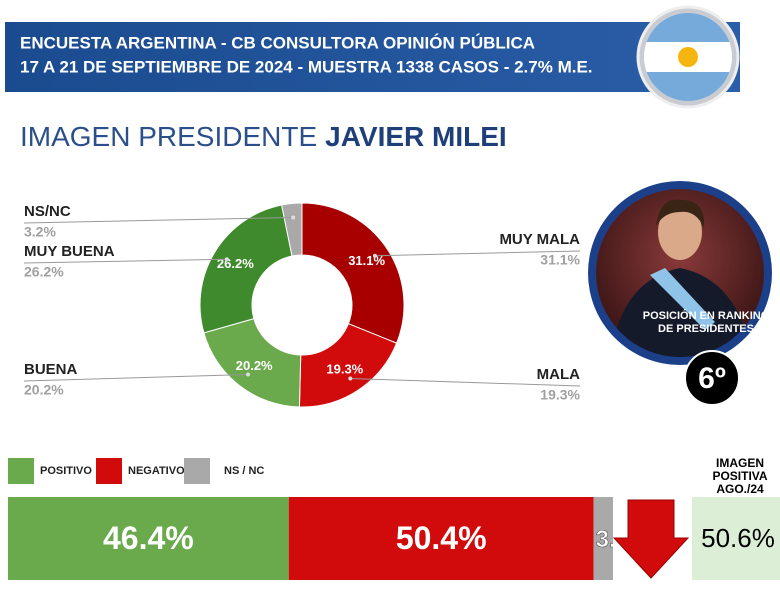 This screenshot has width=780, height=600. I want to click on bar-value-label: 3.2%, so click(623, 539).